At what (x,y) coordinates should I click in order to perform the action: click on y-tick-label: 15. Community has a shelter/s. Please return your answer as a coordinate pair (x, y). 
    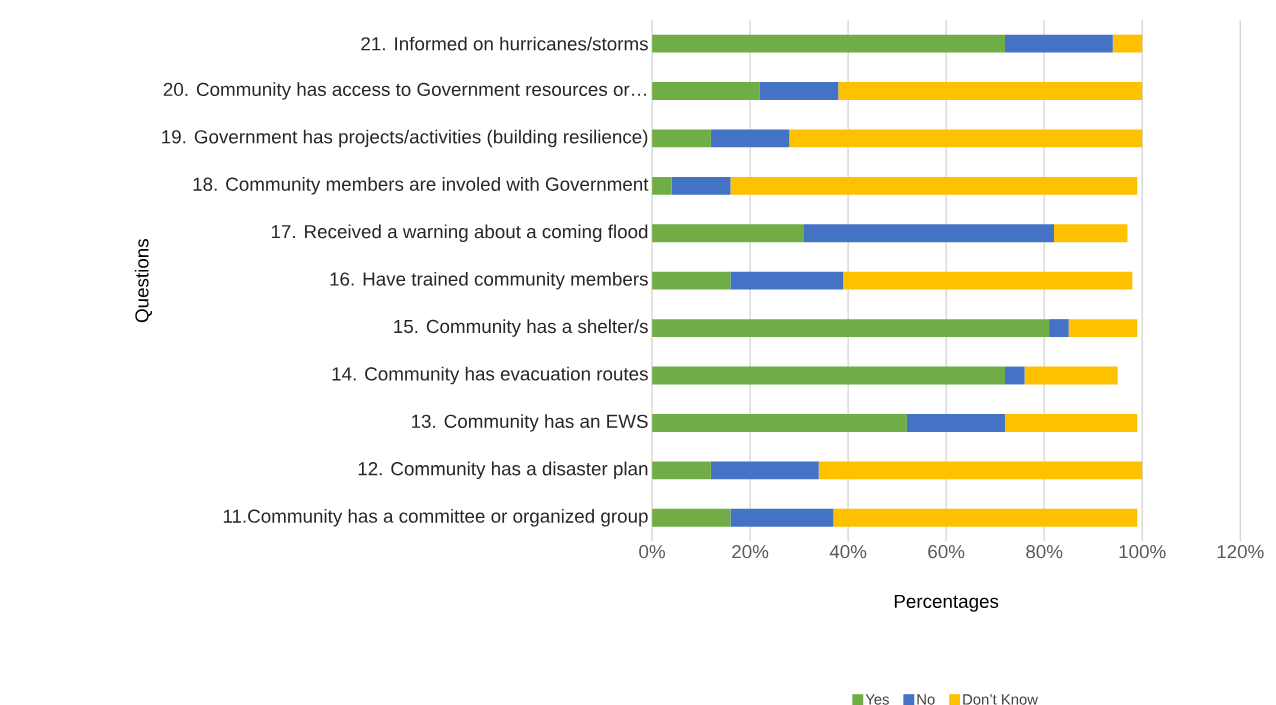
    Looking at the image, I should click on (521, 328).